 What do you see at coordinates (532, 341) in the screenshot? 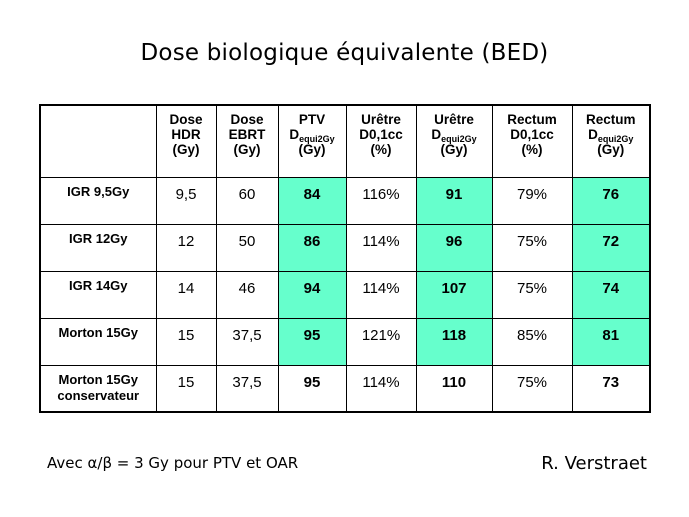
I see `cell-rectum-pct: 85%` at bounding box center [532, 341].